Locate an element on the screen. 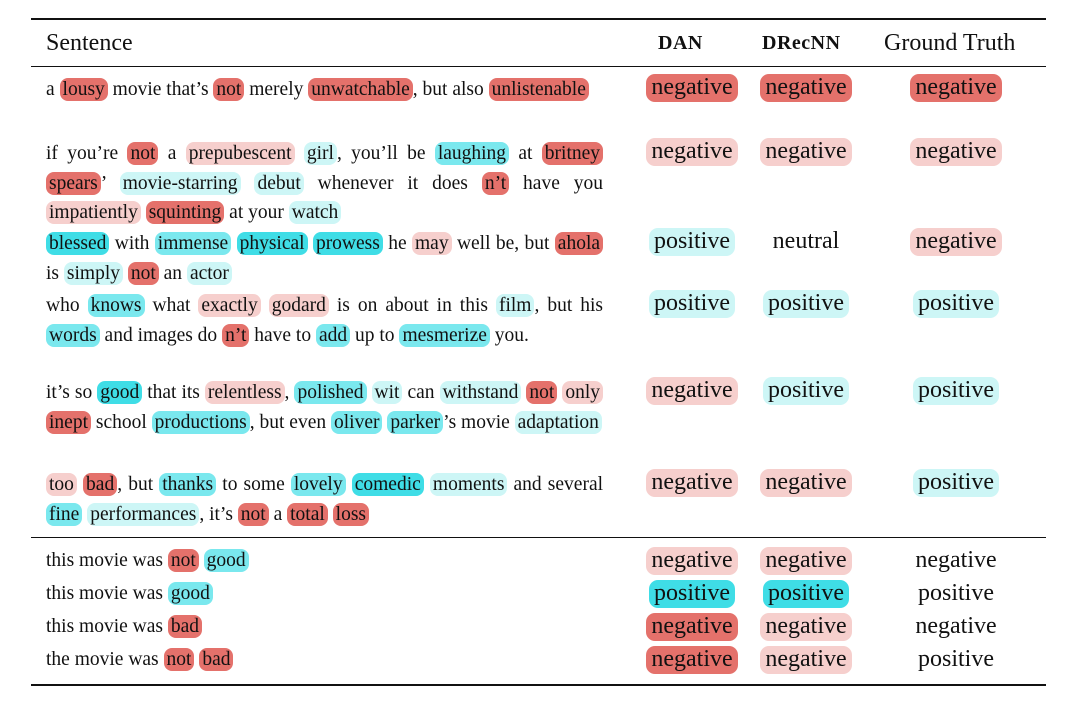 Image resolution: width=1080 pixels, height=704 pixels. header-drecnn: DRecNN is located at coordinates (801, 43).